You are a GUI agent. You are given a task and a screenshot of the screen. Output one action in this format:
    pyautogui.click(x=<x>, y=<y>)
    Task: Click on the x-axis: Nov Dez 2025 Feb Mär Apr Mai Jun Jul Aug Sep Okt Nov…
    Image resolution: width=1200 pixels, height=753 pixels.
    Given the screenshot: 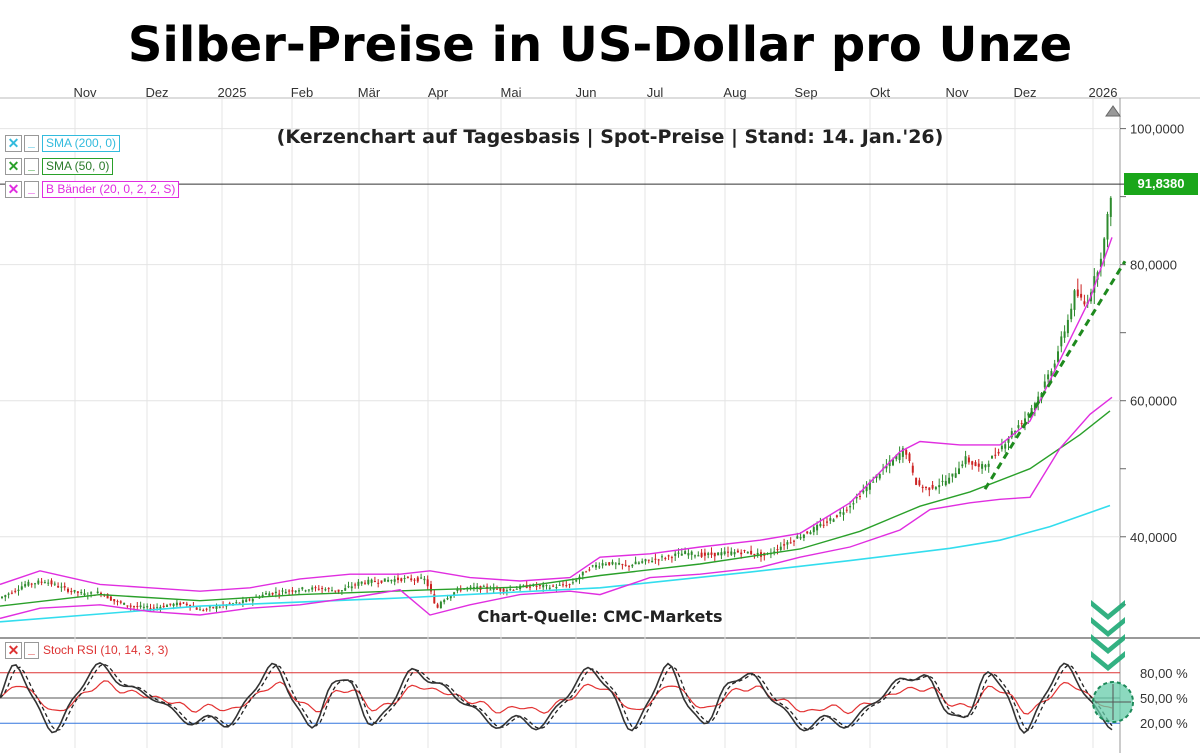 What is the action you would take?
    pyautogui.click(x=595, y=92)
    